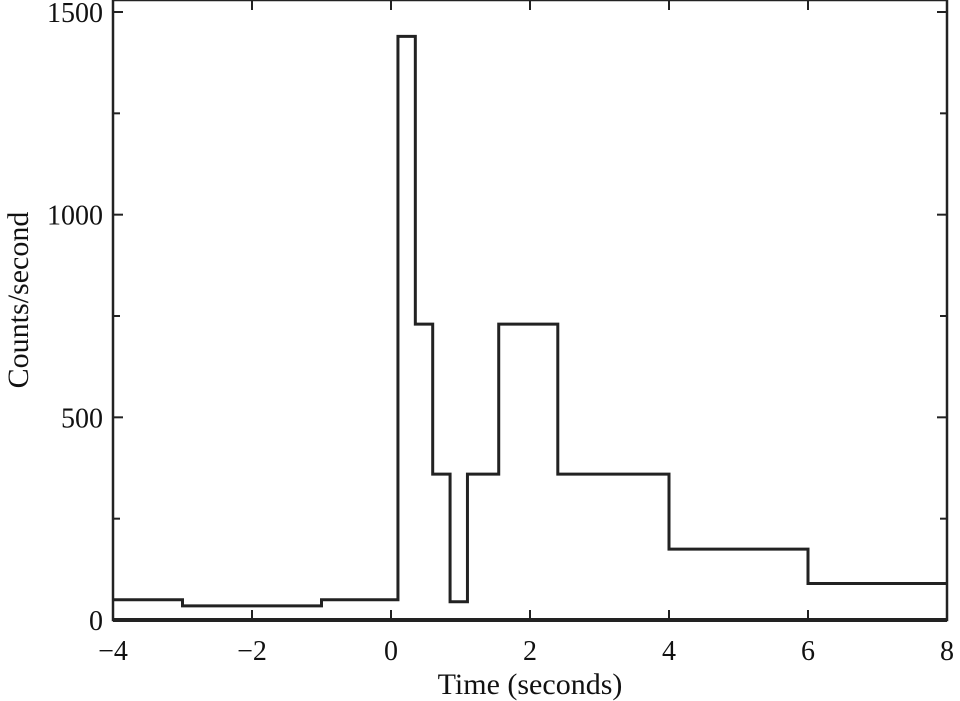  Describe the element at coordinates (391, 651) in the screenshot. I see `x-tick-label: 0` at that location.